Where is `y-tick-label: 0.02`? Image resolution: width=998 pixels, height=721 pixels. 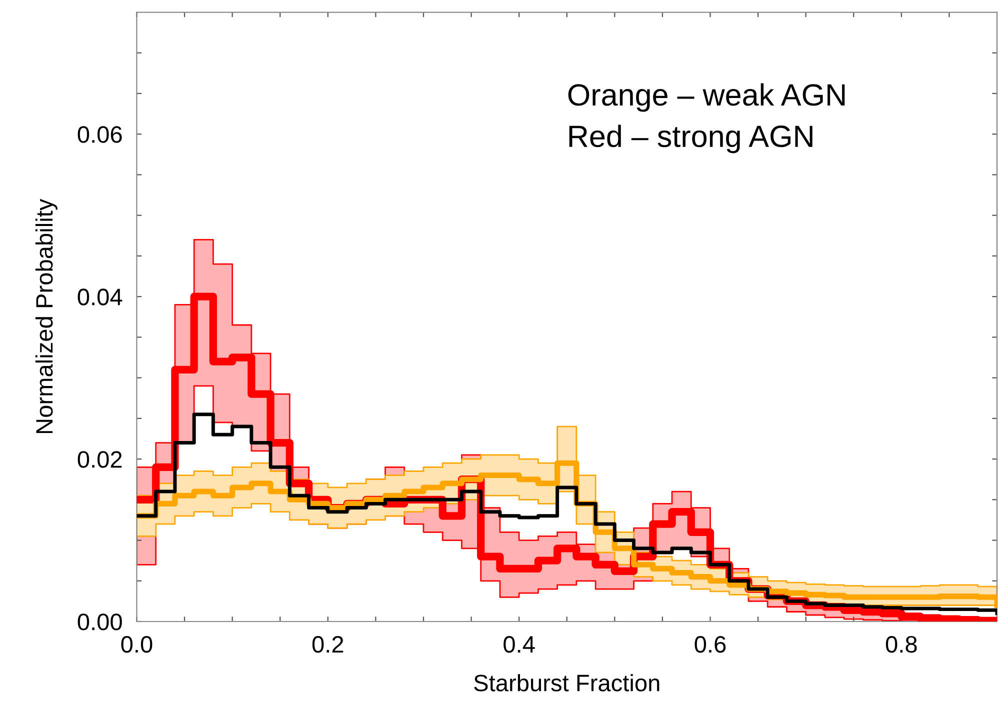 y-tick-label: 0.02 is located at coordinates (100, 459).